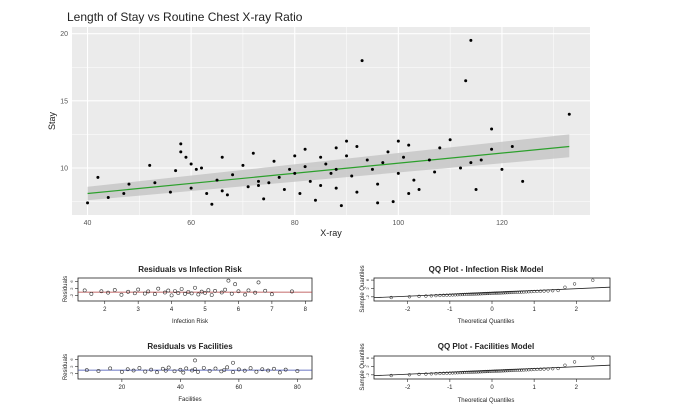 This screenshot has width=680, height=411. Describe the element at coordinates (486, 346) in the screenshot. I see `chart-title: QQ Plot - Facilities Model` at that location.